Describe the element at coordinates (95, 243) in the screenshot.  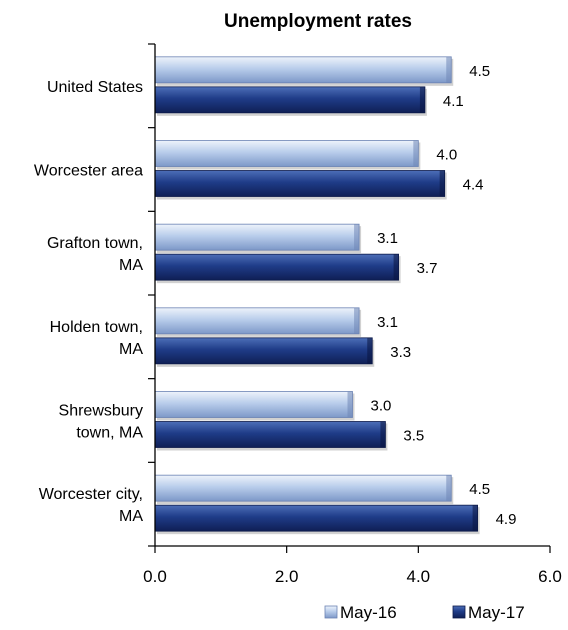
I see `category-label-line: Grafton town,` at that location.